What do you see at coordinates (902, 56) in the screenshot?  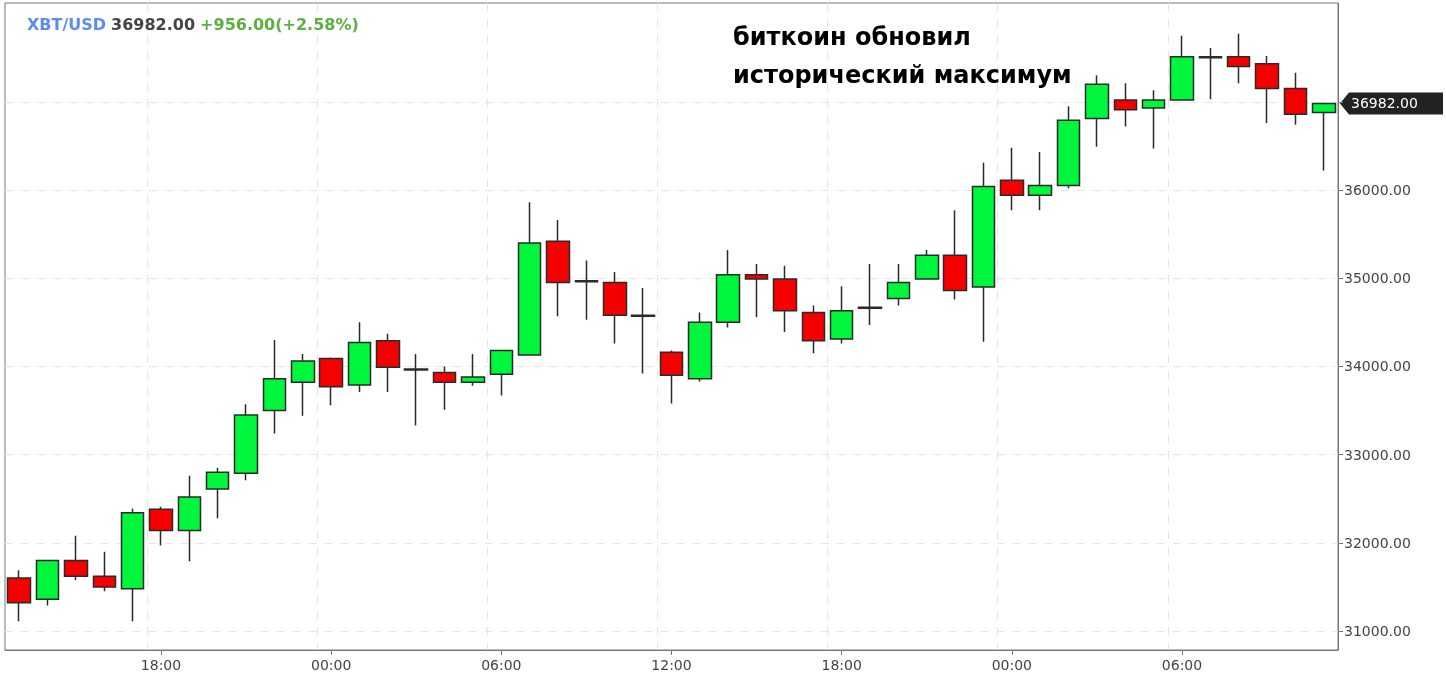 I see `annotation: биткоин обновил исторический максимум` at bounding box center [902, 56].